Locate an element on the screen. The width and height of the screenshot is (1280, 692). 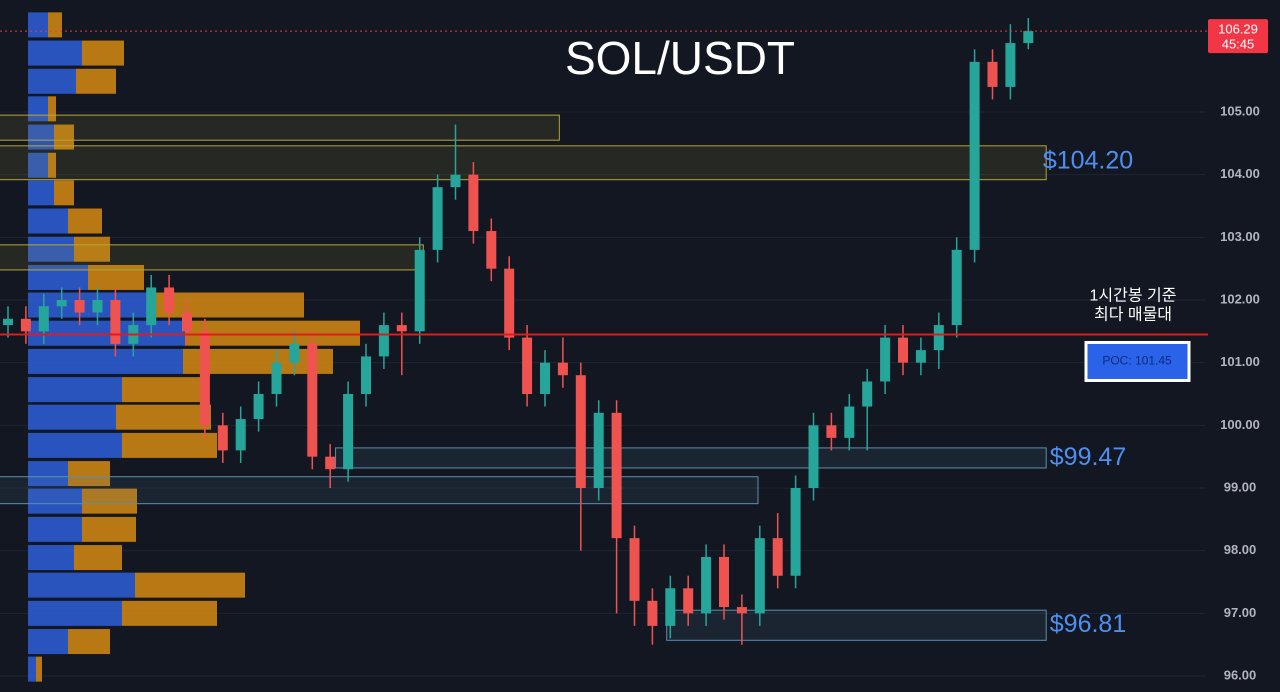
countdown: 45:45 is located at coordinates (1238, 44).